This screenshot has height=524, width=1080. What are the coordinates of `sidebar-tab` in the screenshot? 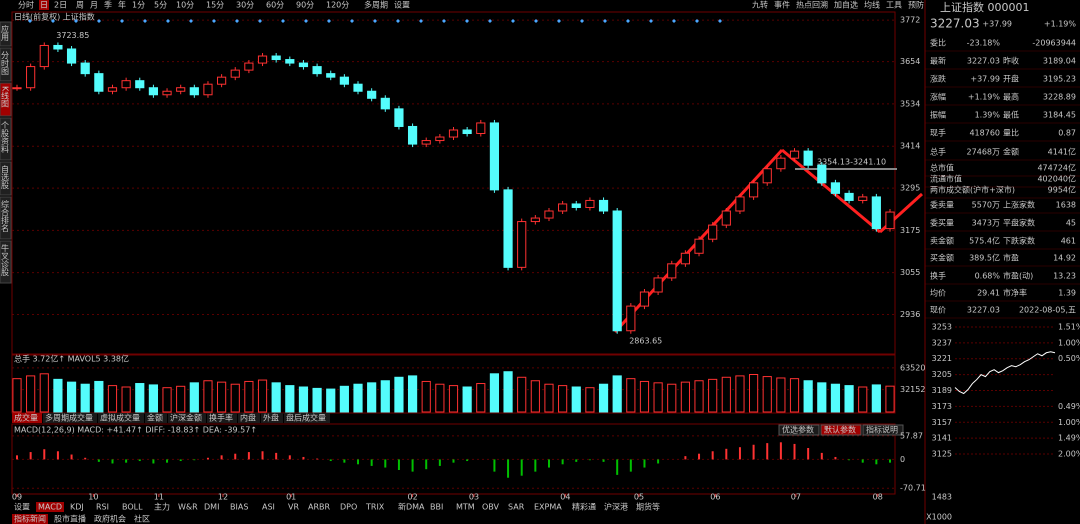 It's located at (6, 99).